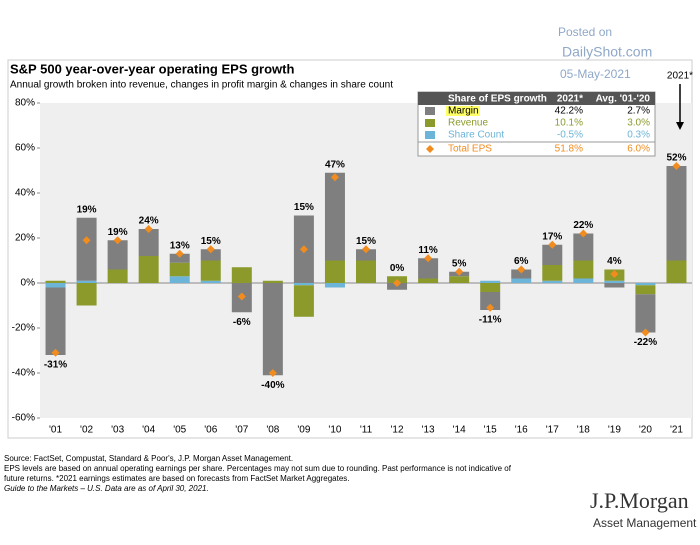 This screenshot has height=545, width=700. Describe the element at coordinates (638, 135) in the screenshot. I see `legend-value: 0.3%` at that location.